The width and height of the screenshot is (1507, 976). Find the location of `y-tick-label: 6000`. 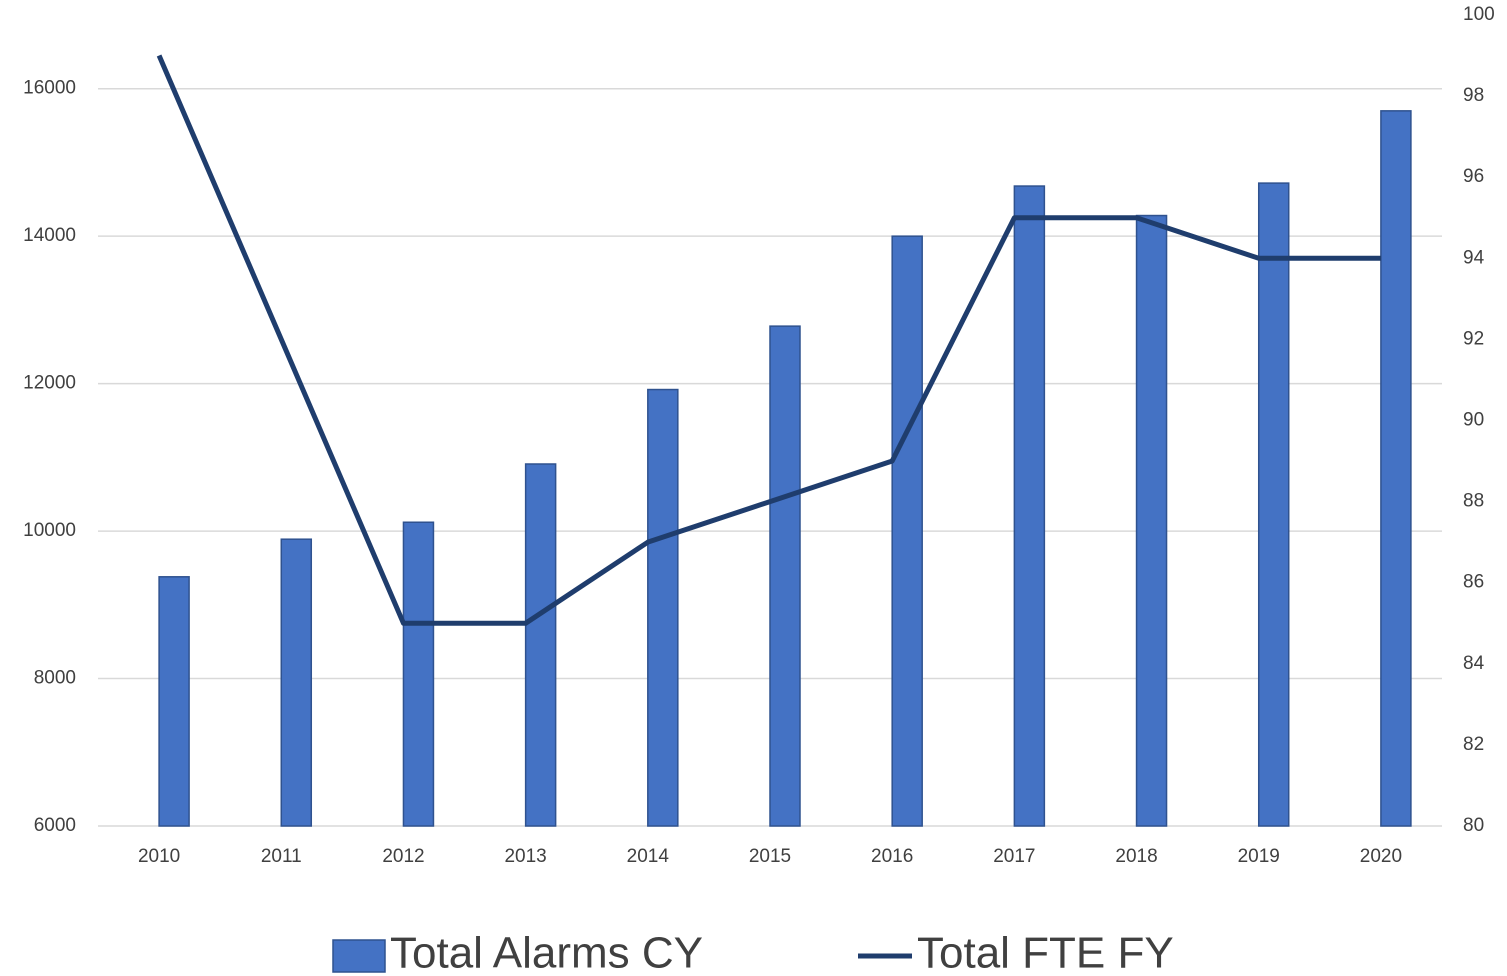

y-tick-label: 6000 is located at coordinates (55, 825).